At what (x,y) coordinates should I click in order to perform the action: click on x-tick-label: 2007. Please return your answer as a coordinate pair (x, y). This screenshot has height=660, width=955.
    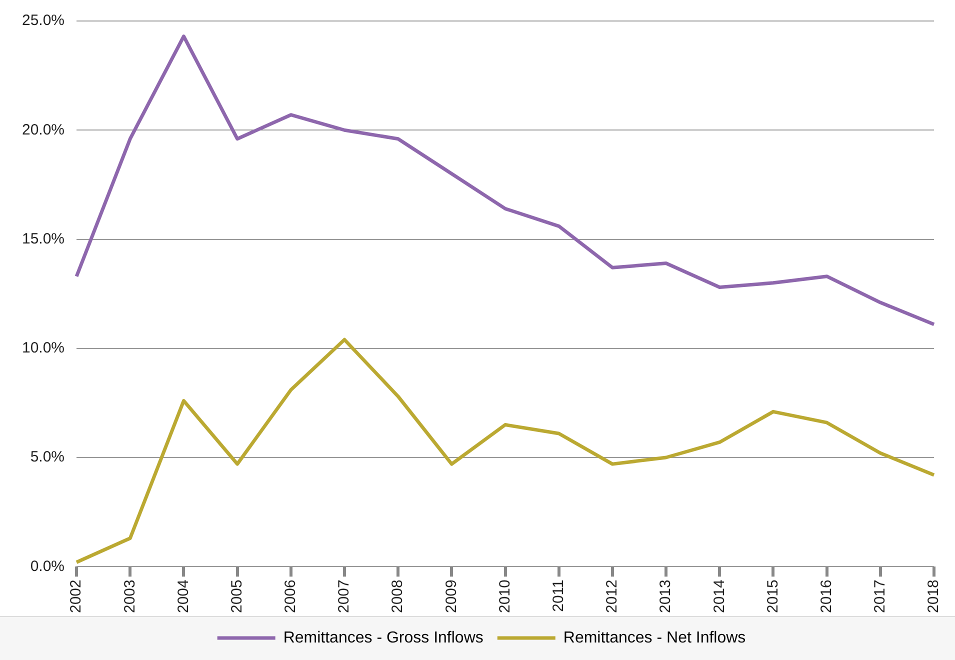
    Looking at the image, I should click on (344, 597).